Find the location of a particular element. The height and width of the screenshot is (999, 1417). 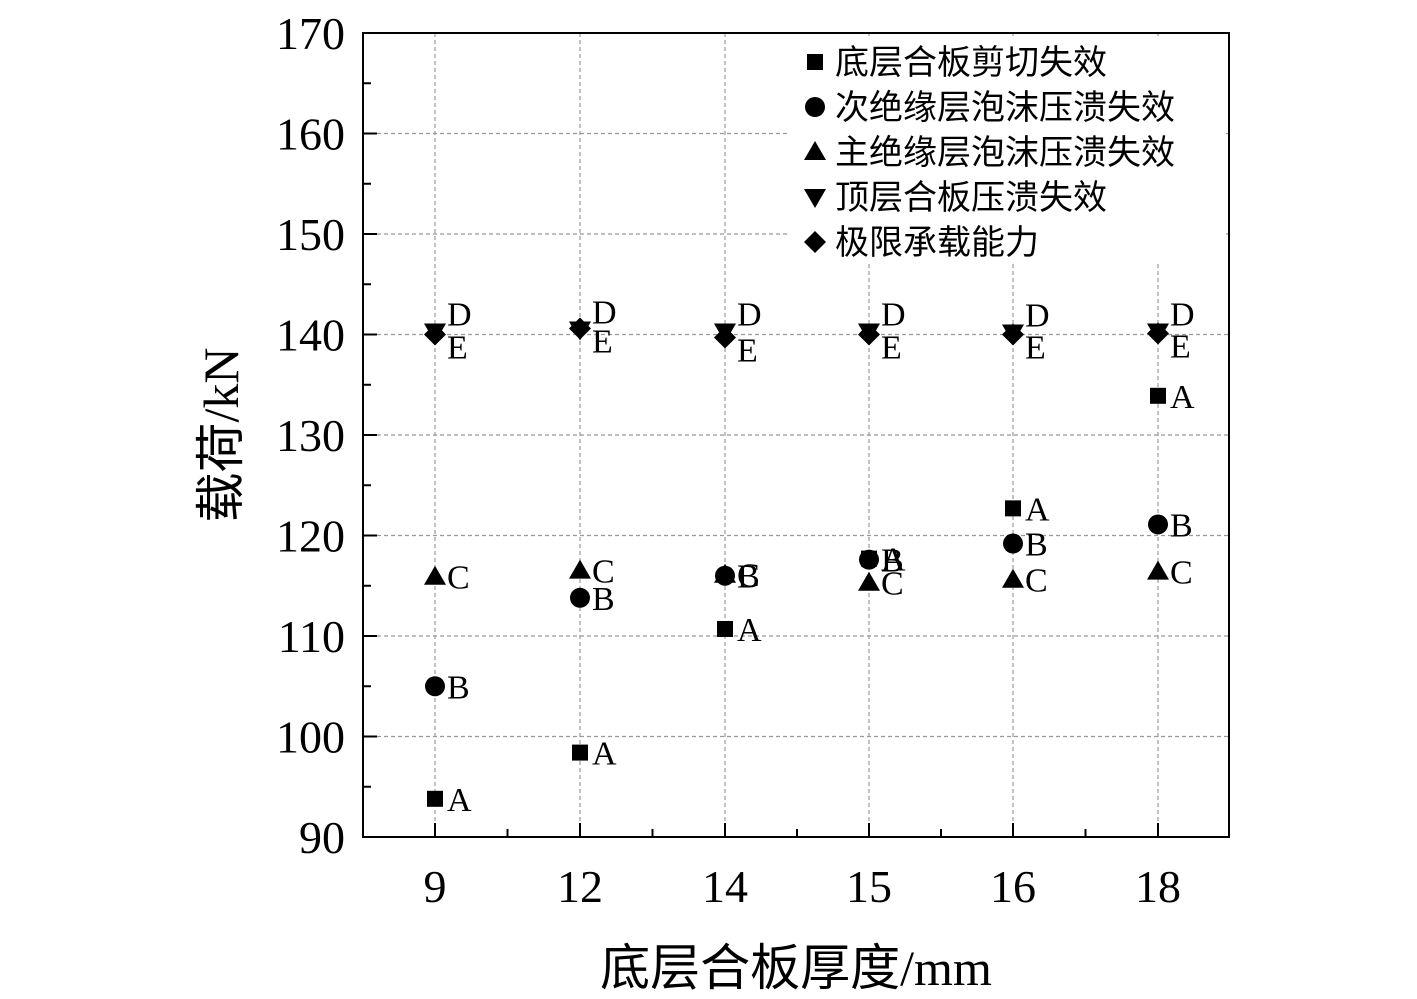

y-tick-label: 110 is located at coordinates (311, 636).